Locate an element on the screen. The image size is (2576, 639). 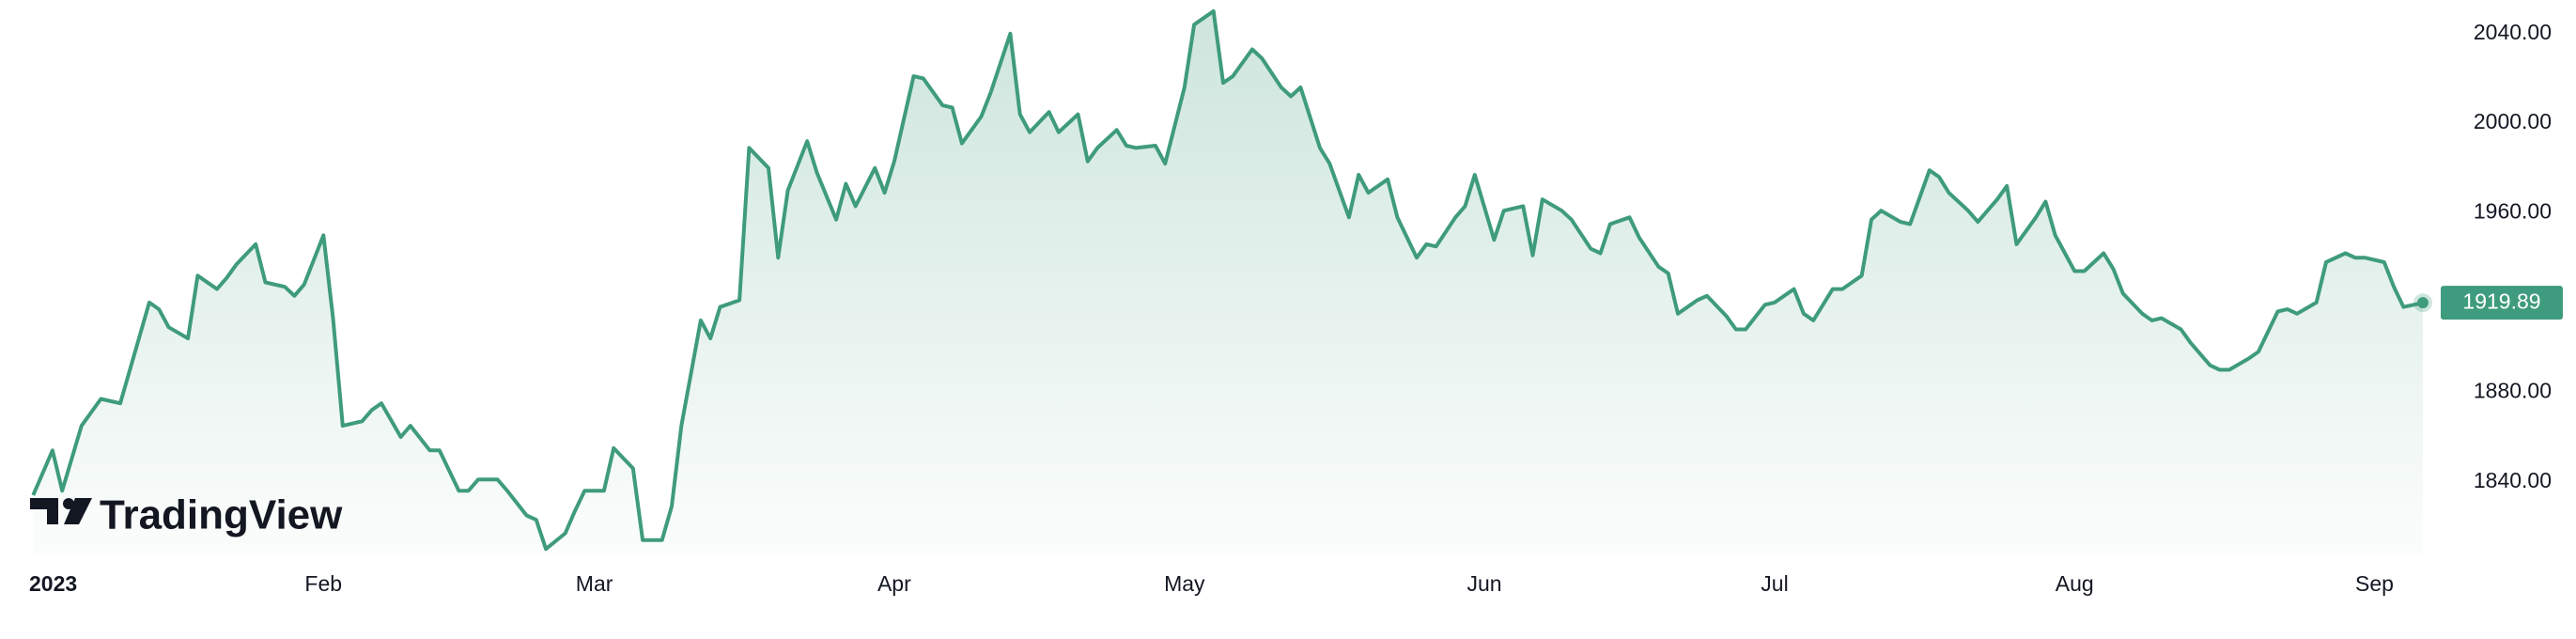
watermark-text: TradingView is located at coordinates (222, 515).